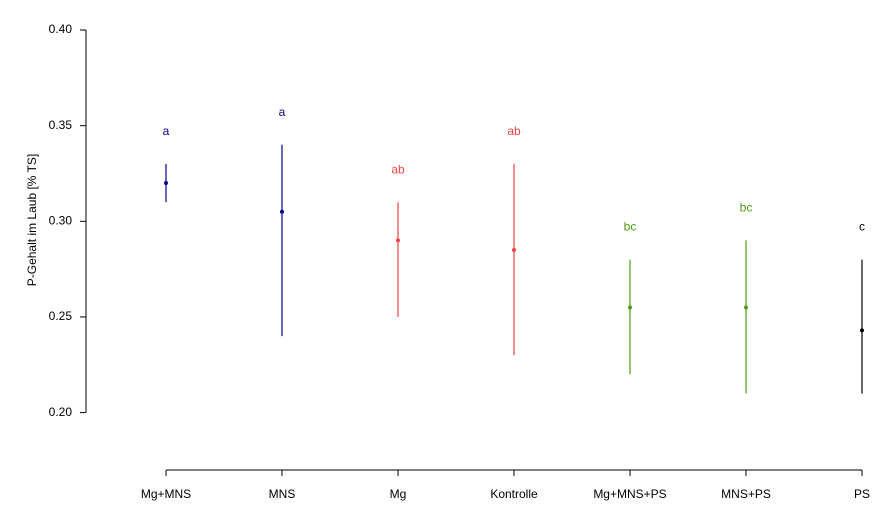 The width and height of the screenshot is (886, 518). What do you see at coordinates (398, 494) in the screenshot?
I see `x-tick-label: Mg` at bounding box center [398, 494].